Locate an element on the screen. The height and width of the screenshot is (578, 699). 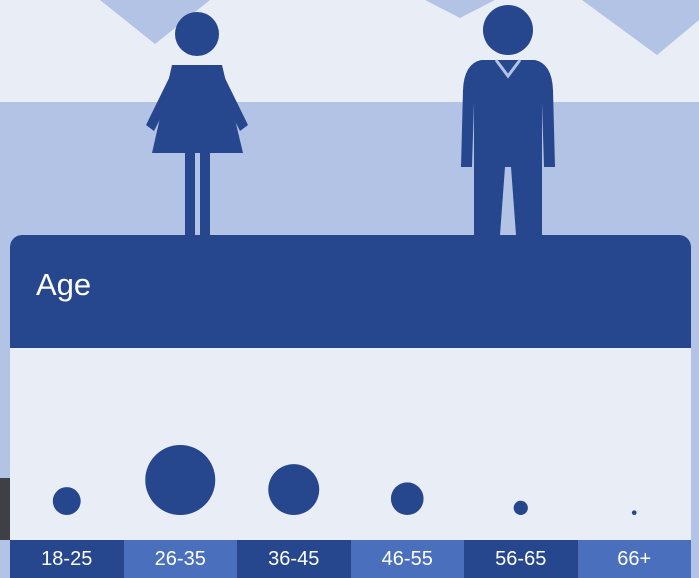
axis-label-56-65: 56-65 is located at coordinates (521, 559).